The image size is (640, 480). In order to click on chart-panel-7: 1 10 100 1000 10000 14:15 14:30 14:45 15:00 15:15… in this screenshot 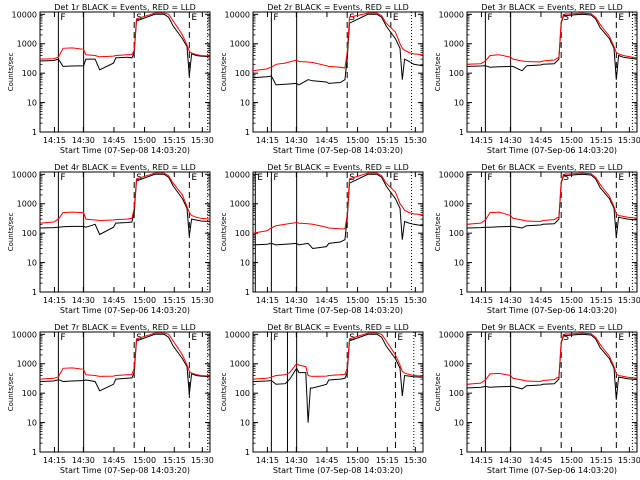, I will do `click(110, 399)`.